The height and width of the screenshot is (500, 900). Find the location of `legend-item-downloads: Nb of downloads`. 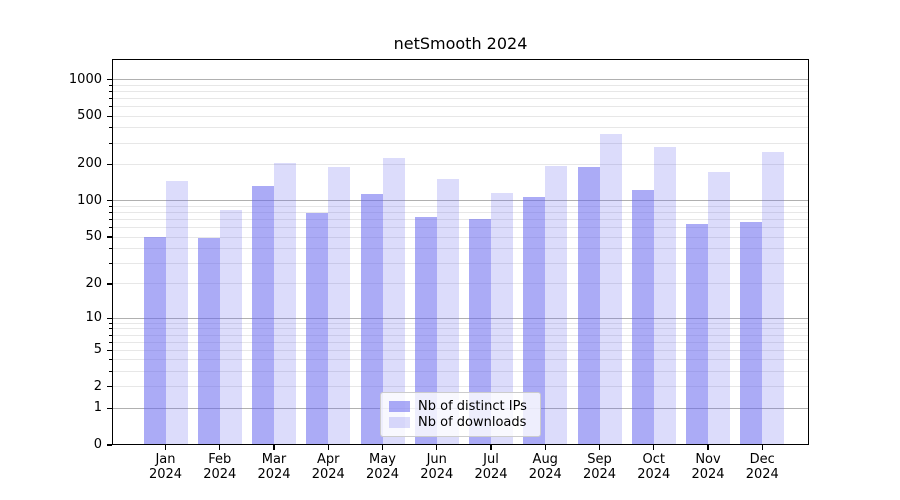

legend-item-downloads: Nb of downloads is located at coordinates (460, 422).